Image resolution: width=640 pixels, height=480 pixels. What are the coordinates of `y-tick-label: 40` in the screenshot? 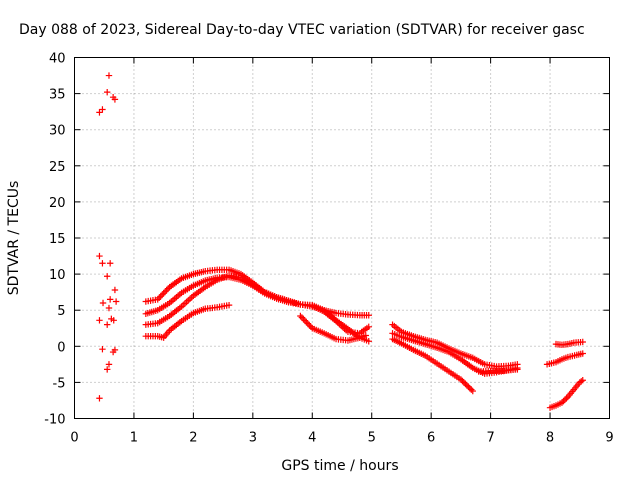 It's located at (57, 59).